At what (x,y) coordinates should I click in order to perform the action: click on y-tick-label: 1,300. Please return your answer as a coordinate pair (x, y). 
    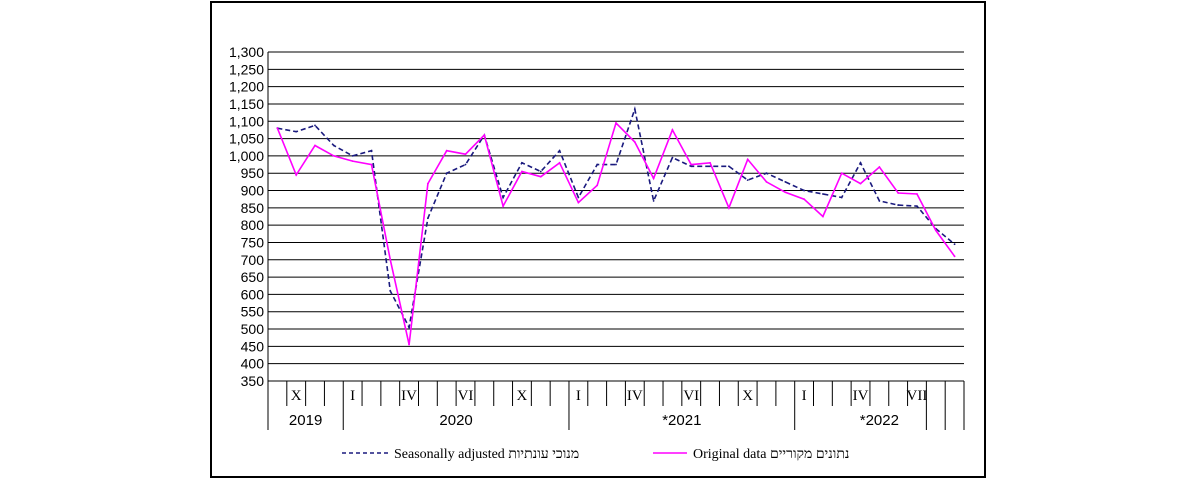
    Looking at the image, I should click on (246, 52).